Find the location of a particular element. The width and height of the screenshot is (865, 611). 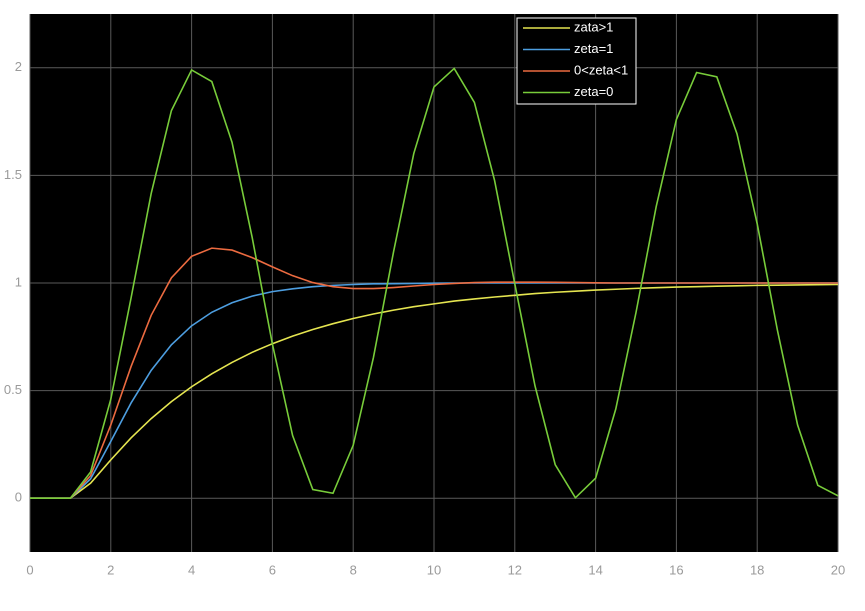

y-tick-label: 2 is located at coordinates (18, 66).